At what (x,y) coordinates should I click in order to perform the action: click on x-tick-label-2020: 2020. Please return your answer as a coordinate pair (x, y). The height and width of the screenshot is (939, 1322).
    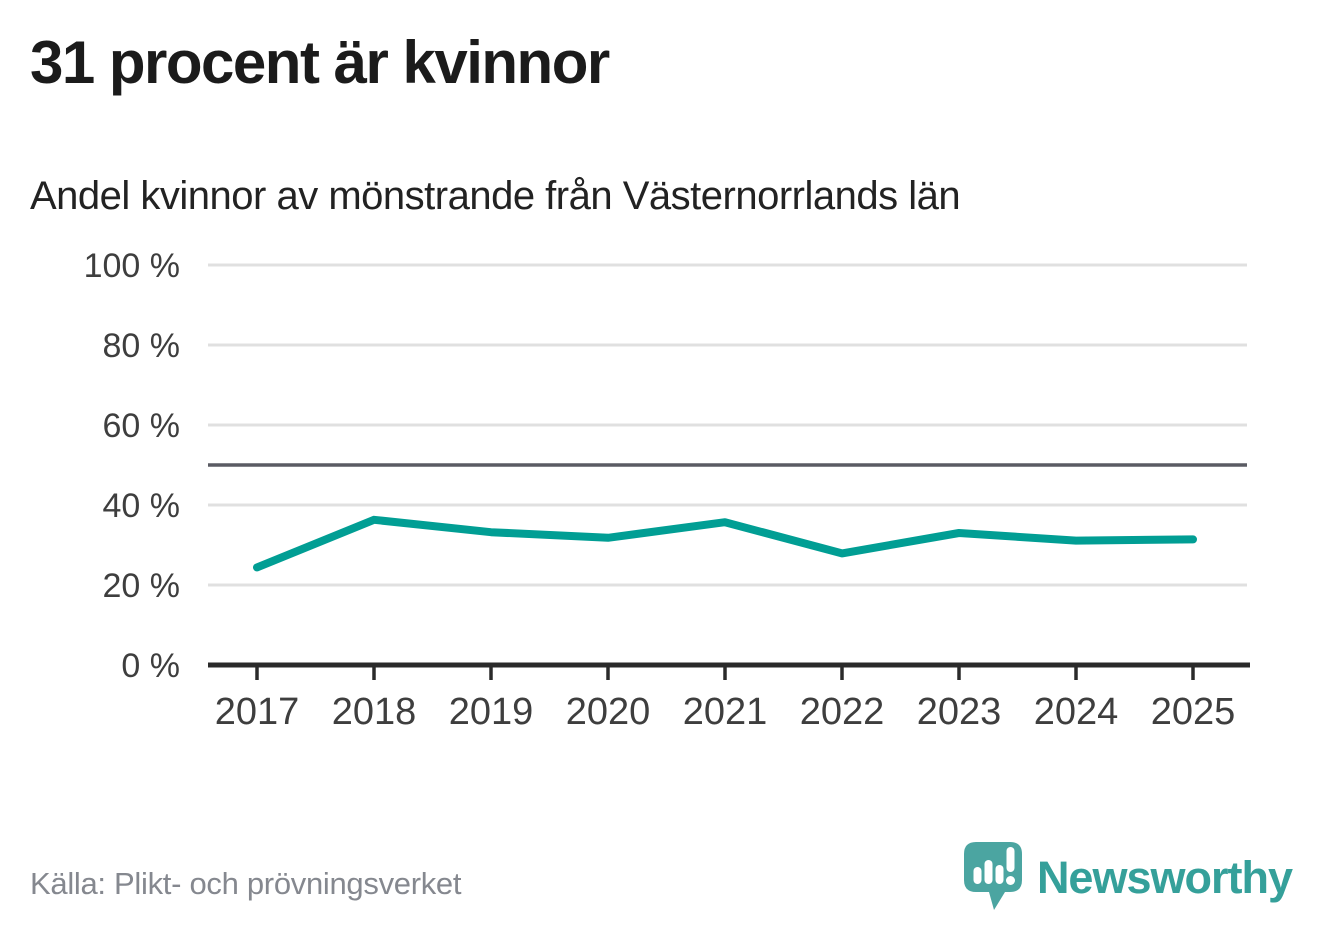
    Looking at the image, I should click on (608, 712).